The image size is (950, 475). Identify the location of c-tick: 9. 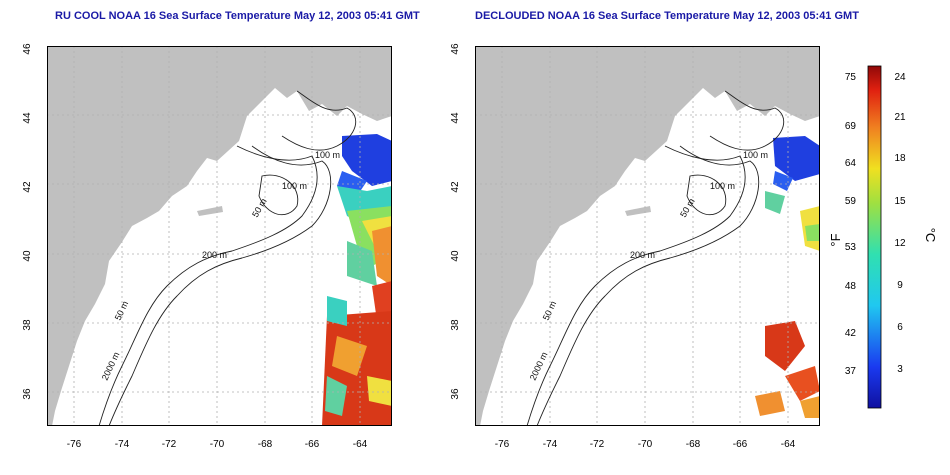
(900, 285).